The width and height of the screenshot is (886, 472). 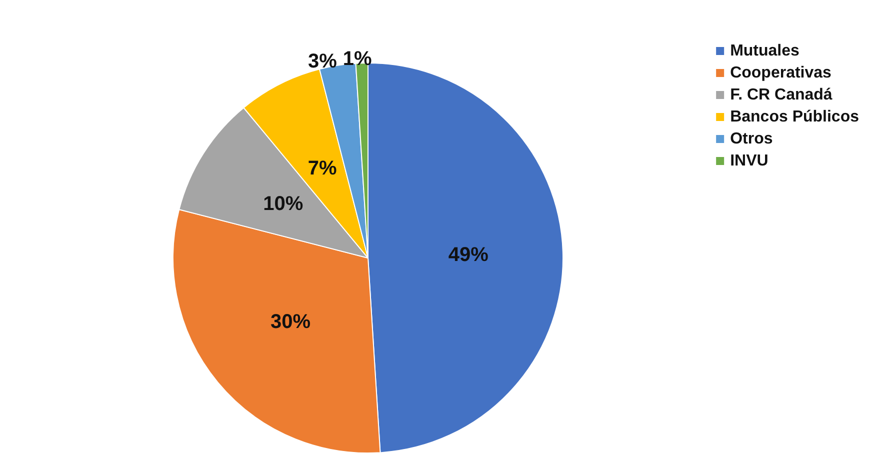 I want to click on legend-label: Cooperativas, so click(x=781, y=73).